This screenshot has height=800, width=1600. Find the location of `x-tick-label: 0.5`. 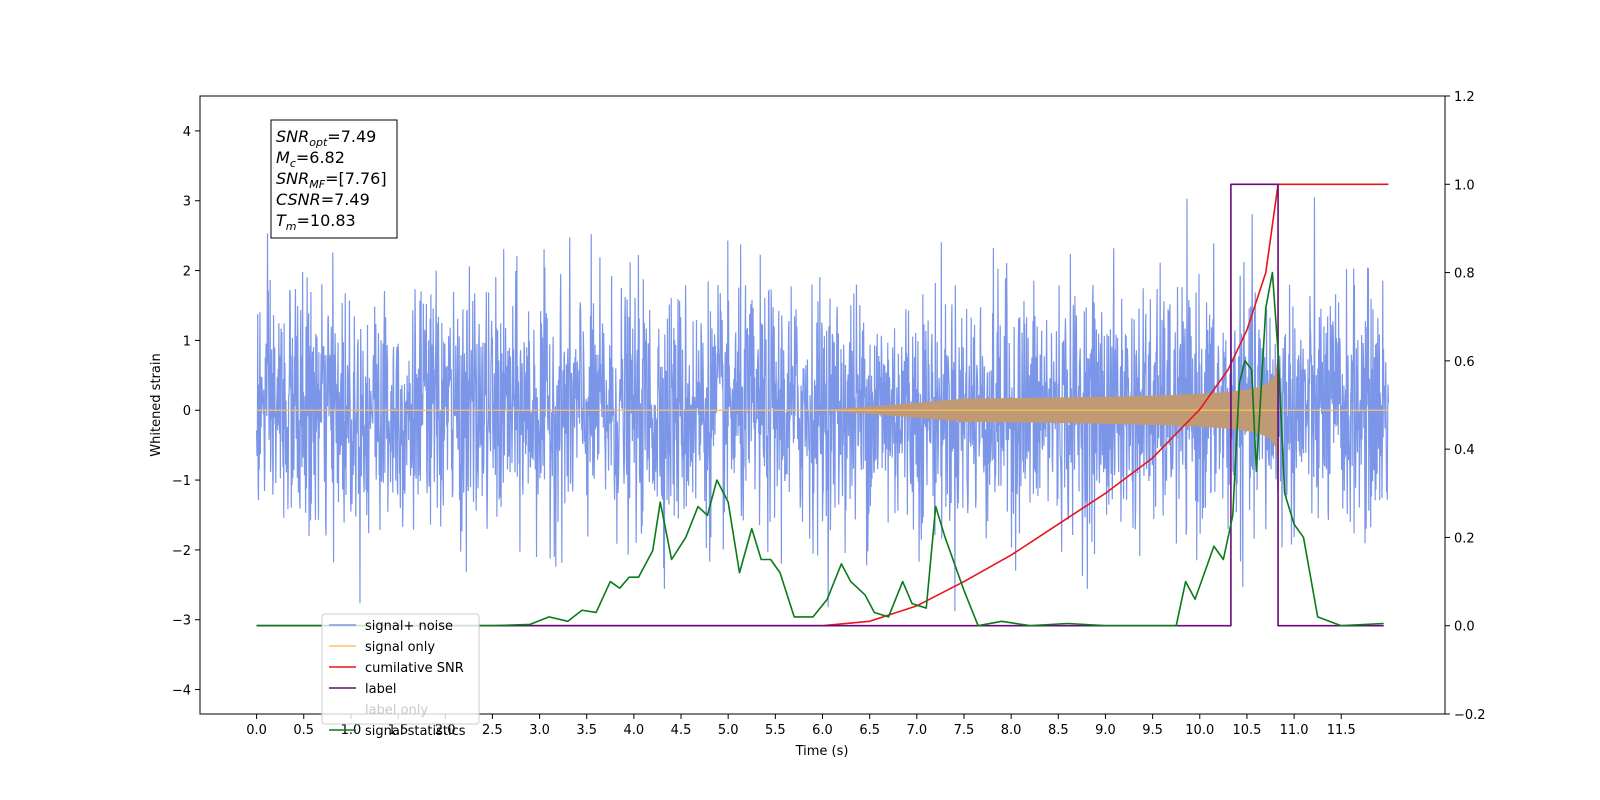

x-tick-label: 0.5 is located at coordinates (303, 730).